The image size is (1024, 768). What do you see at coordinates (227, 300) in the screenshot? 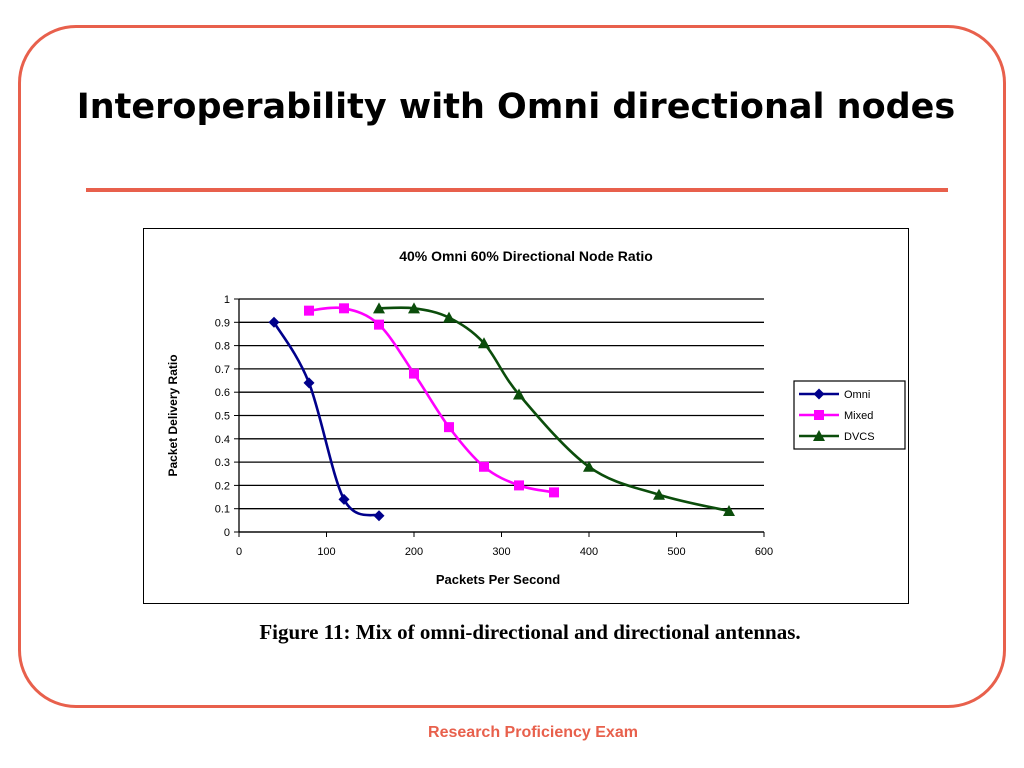
I see `y-tick-label: 1` at bounding box center [227, 300].